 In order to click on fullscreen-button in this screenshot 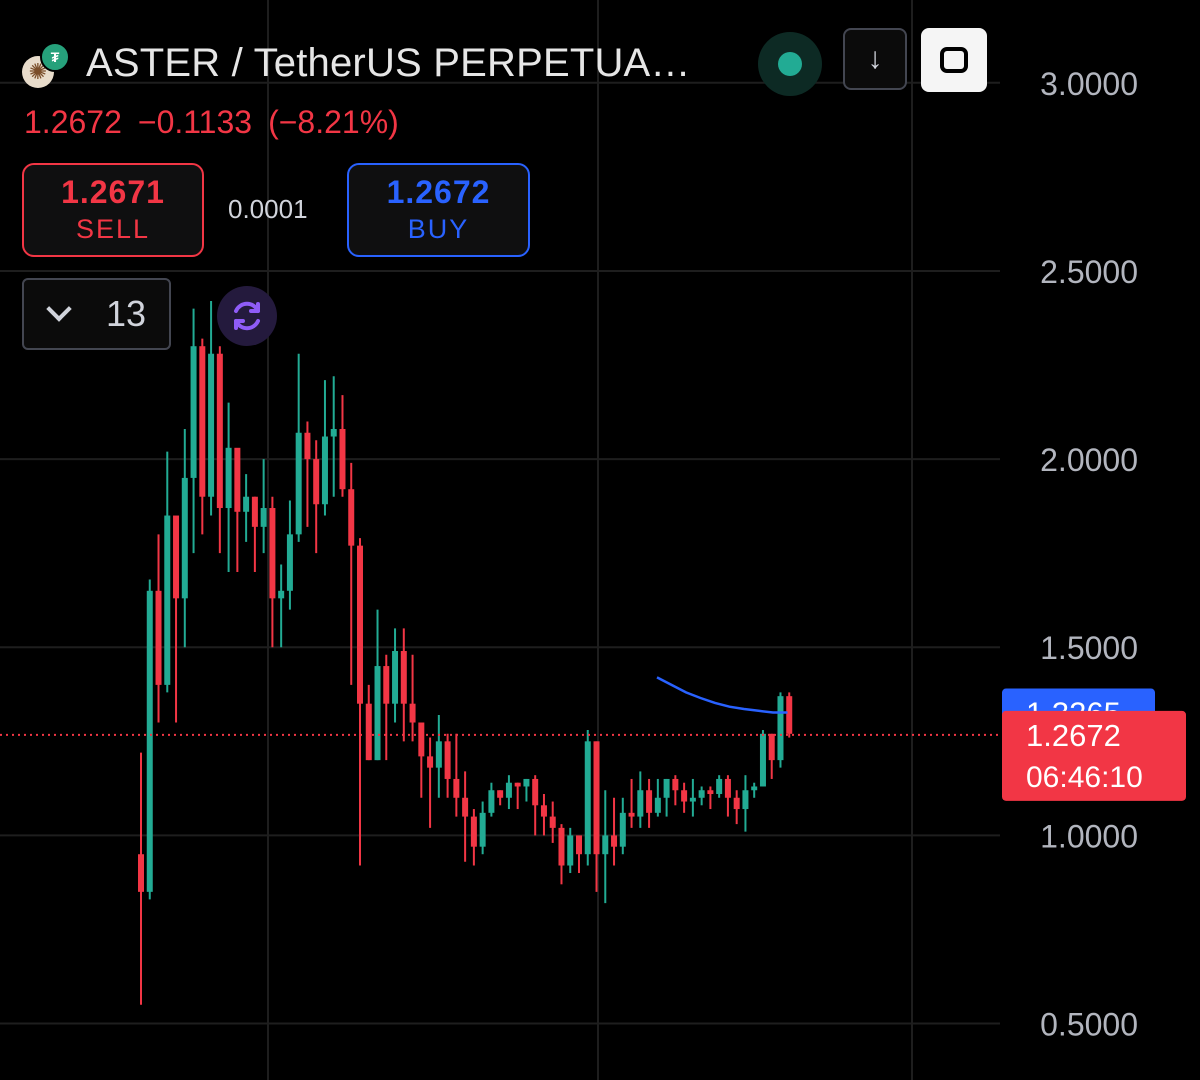, I will do `click(954, 60)`.